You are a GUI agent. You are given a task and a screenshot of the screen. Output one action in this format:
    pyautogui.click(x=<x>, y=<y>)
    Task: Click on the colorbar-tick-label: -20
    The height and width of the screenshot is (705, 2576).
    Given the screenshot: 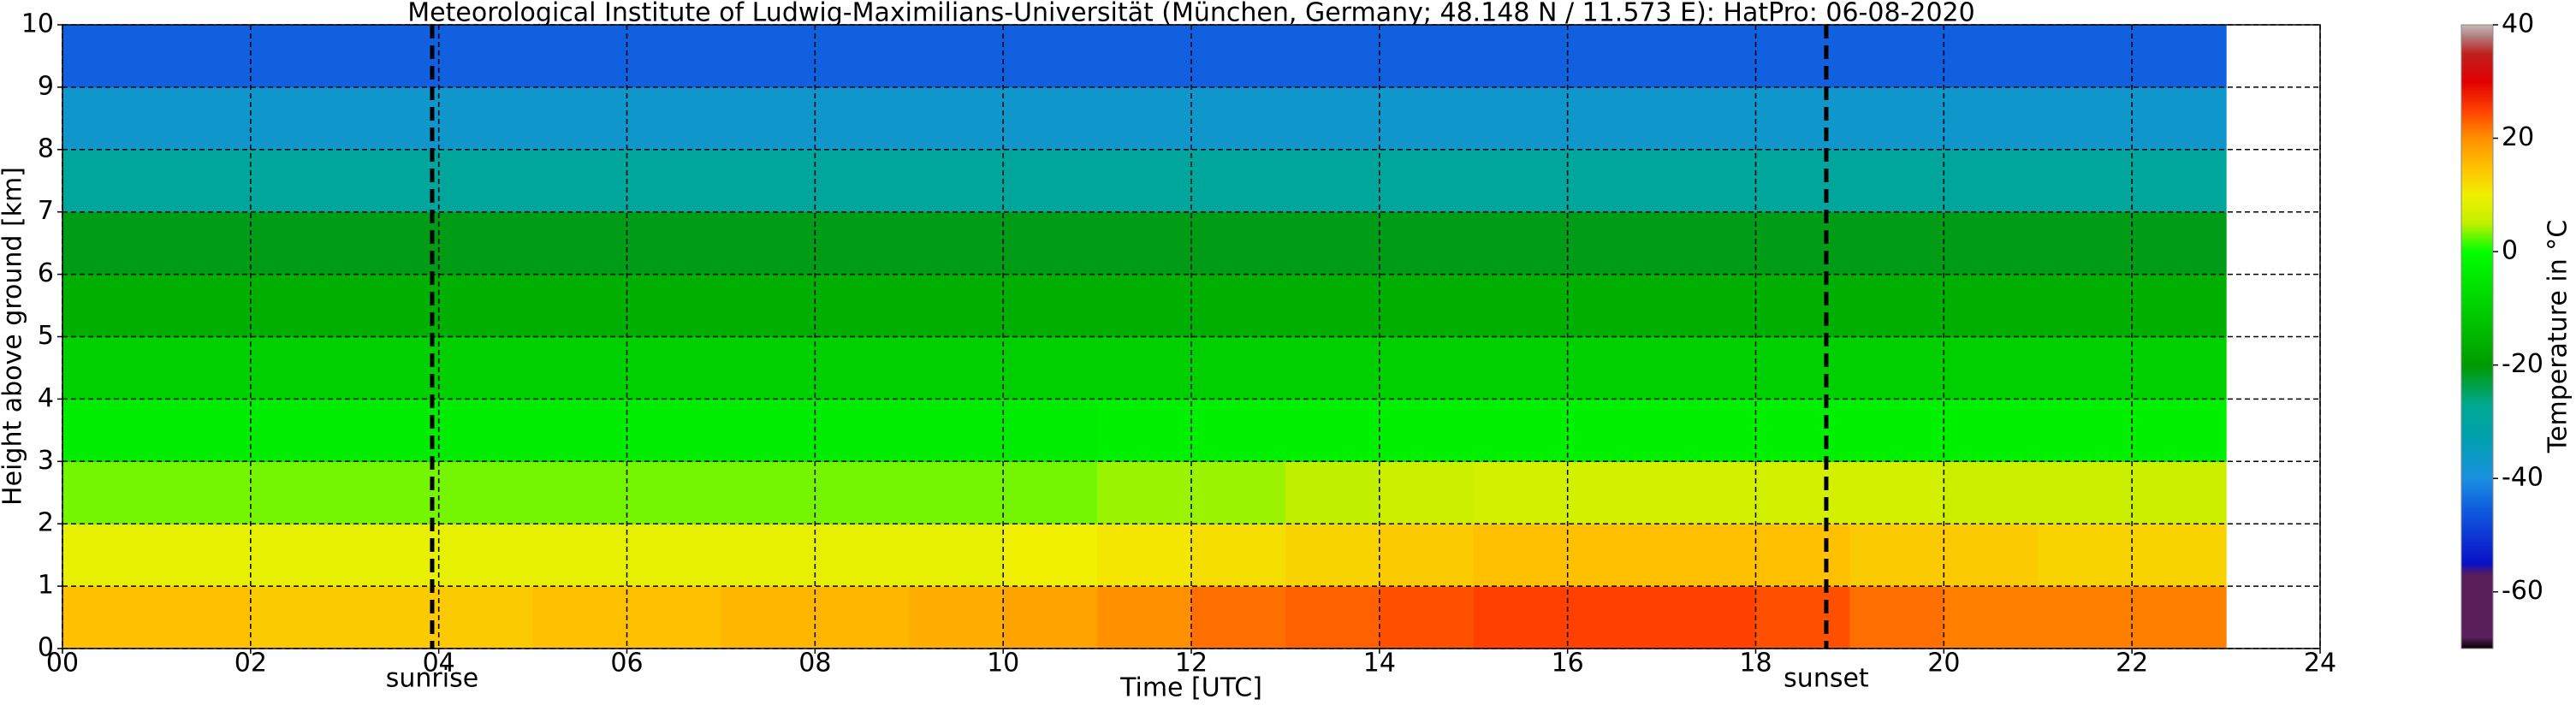 What is the action you would take?
    pyautogui.click(x=2522, y=364)
    